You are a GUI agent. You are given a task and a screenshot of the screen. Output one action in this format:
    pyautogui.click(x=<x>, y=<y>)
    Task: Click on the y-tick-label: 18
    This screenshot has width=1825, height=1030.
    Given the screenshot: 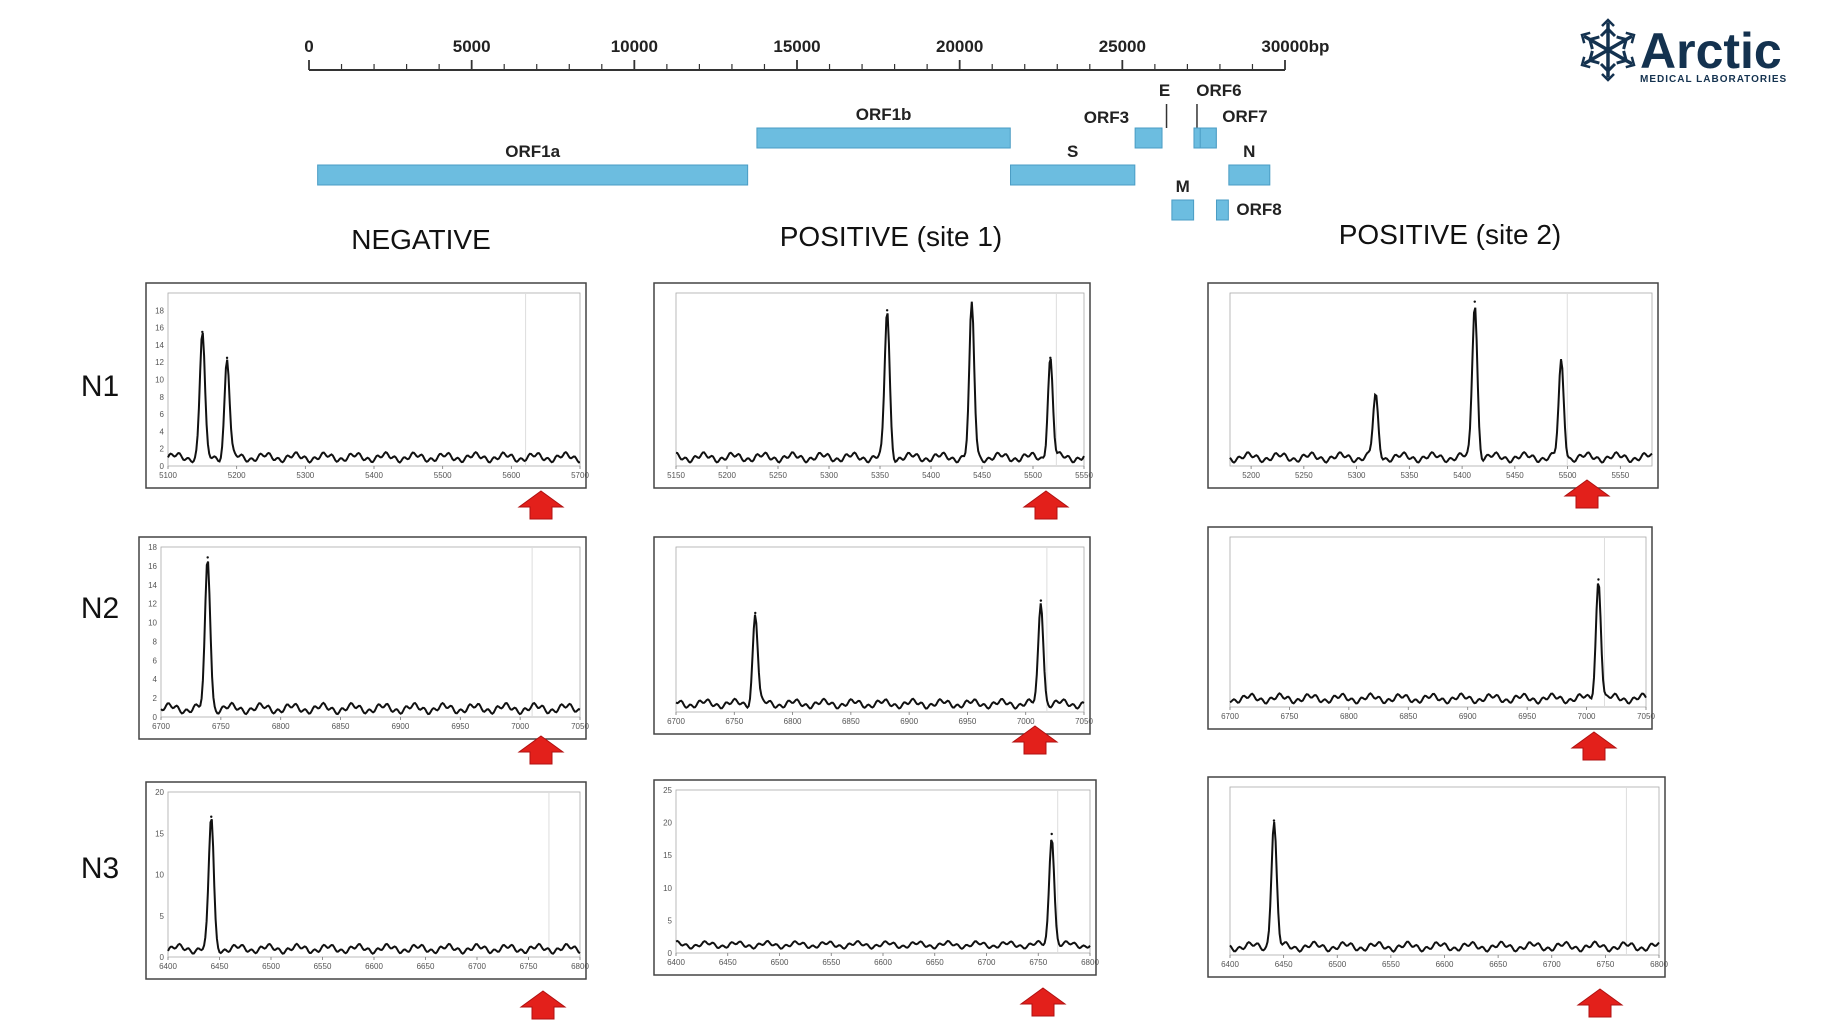 What is the action you would take?
    pyautogui.click(x=152, y=547)
    